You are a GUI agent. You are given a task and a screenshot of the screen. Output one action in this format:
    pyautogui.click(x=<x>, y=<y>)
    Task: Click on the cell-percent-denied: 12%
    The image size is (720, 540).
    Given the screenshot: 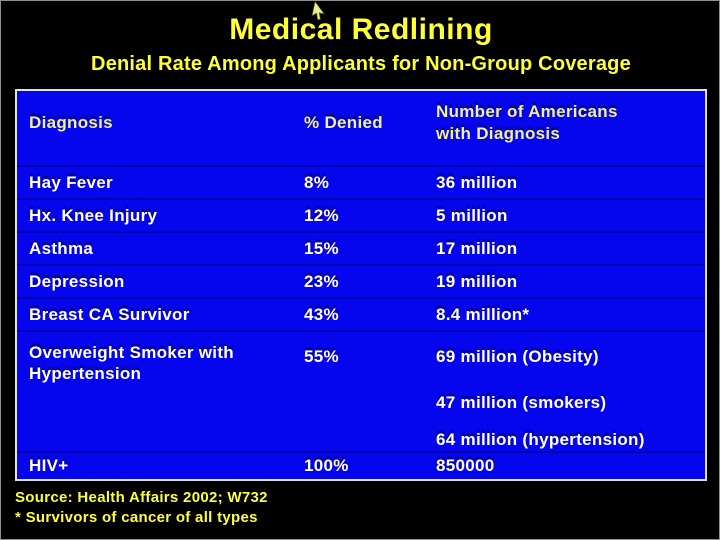 What is the action you would take?
    pyautogui.click(x=321, y=215)
    